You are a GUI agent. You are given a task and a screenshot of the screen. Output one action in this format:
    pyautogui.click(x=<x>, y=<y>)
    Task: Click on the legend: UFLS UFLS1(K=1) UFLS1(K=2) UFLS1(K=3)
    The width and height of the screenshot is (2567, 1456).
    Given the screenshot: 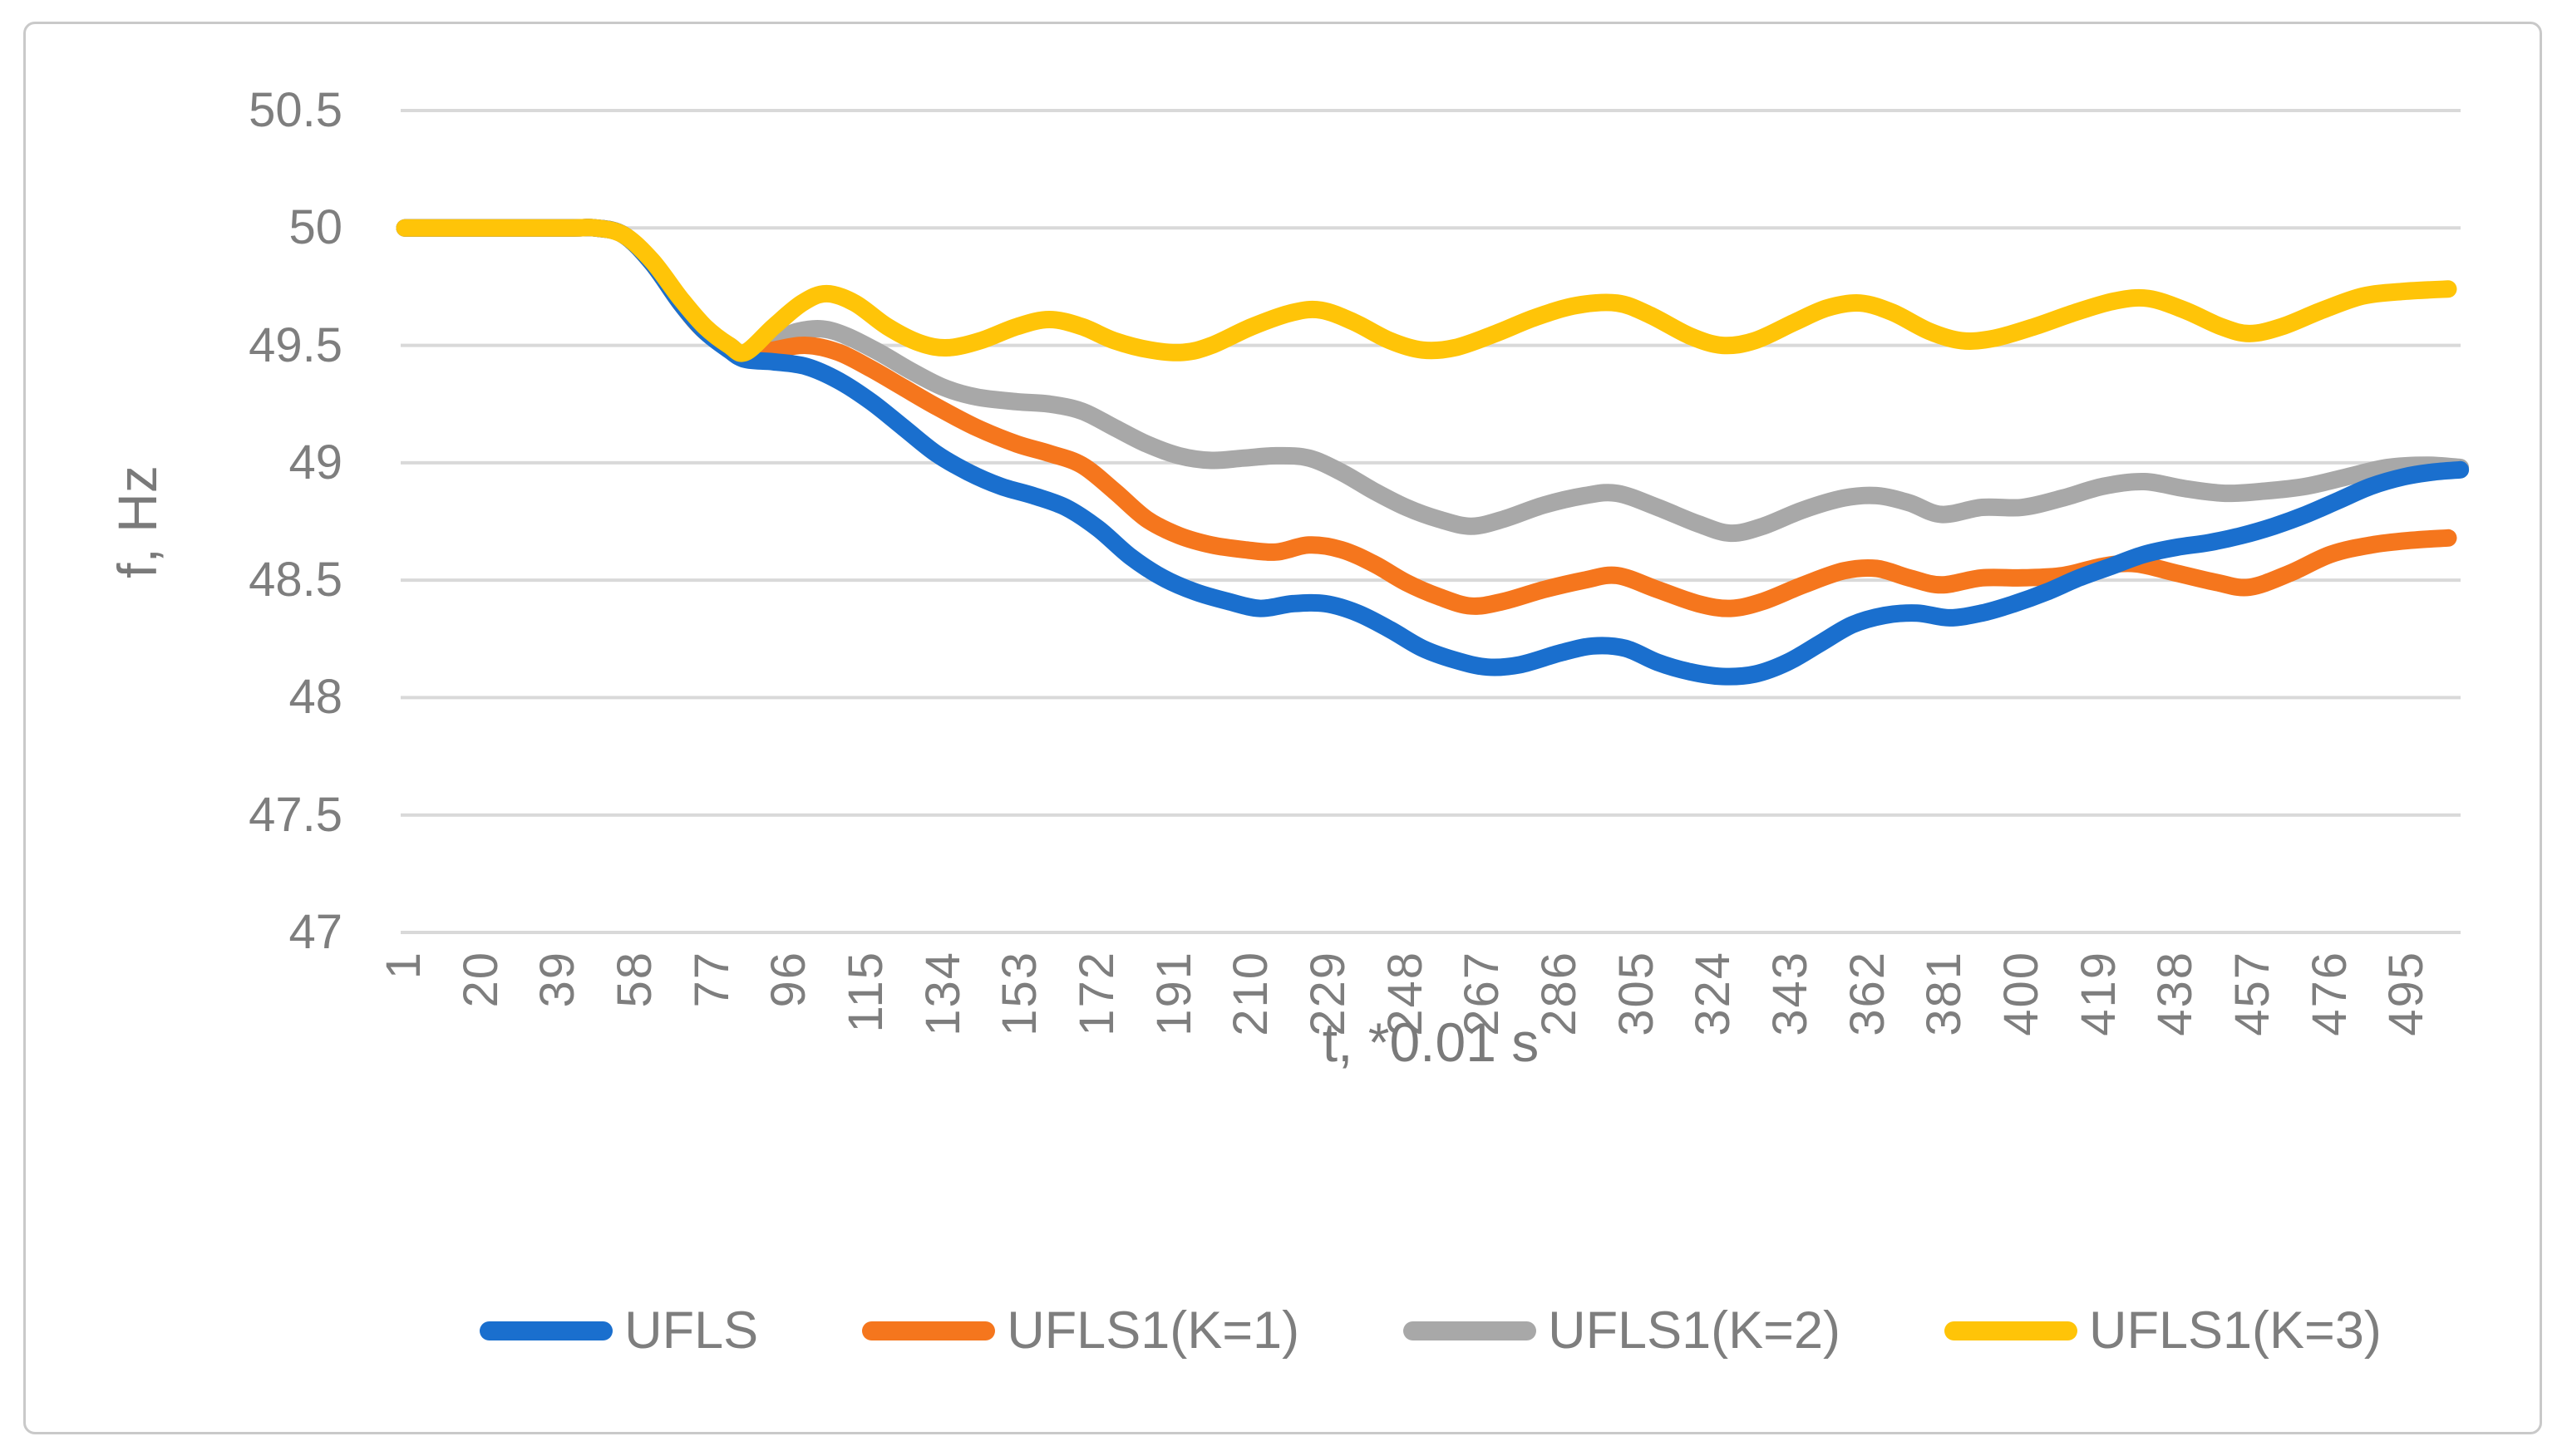 What is the action you would take?
    pyautogui.click(x=1431, y=1330)
    